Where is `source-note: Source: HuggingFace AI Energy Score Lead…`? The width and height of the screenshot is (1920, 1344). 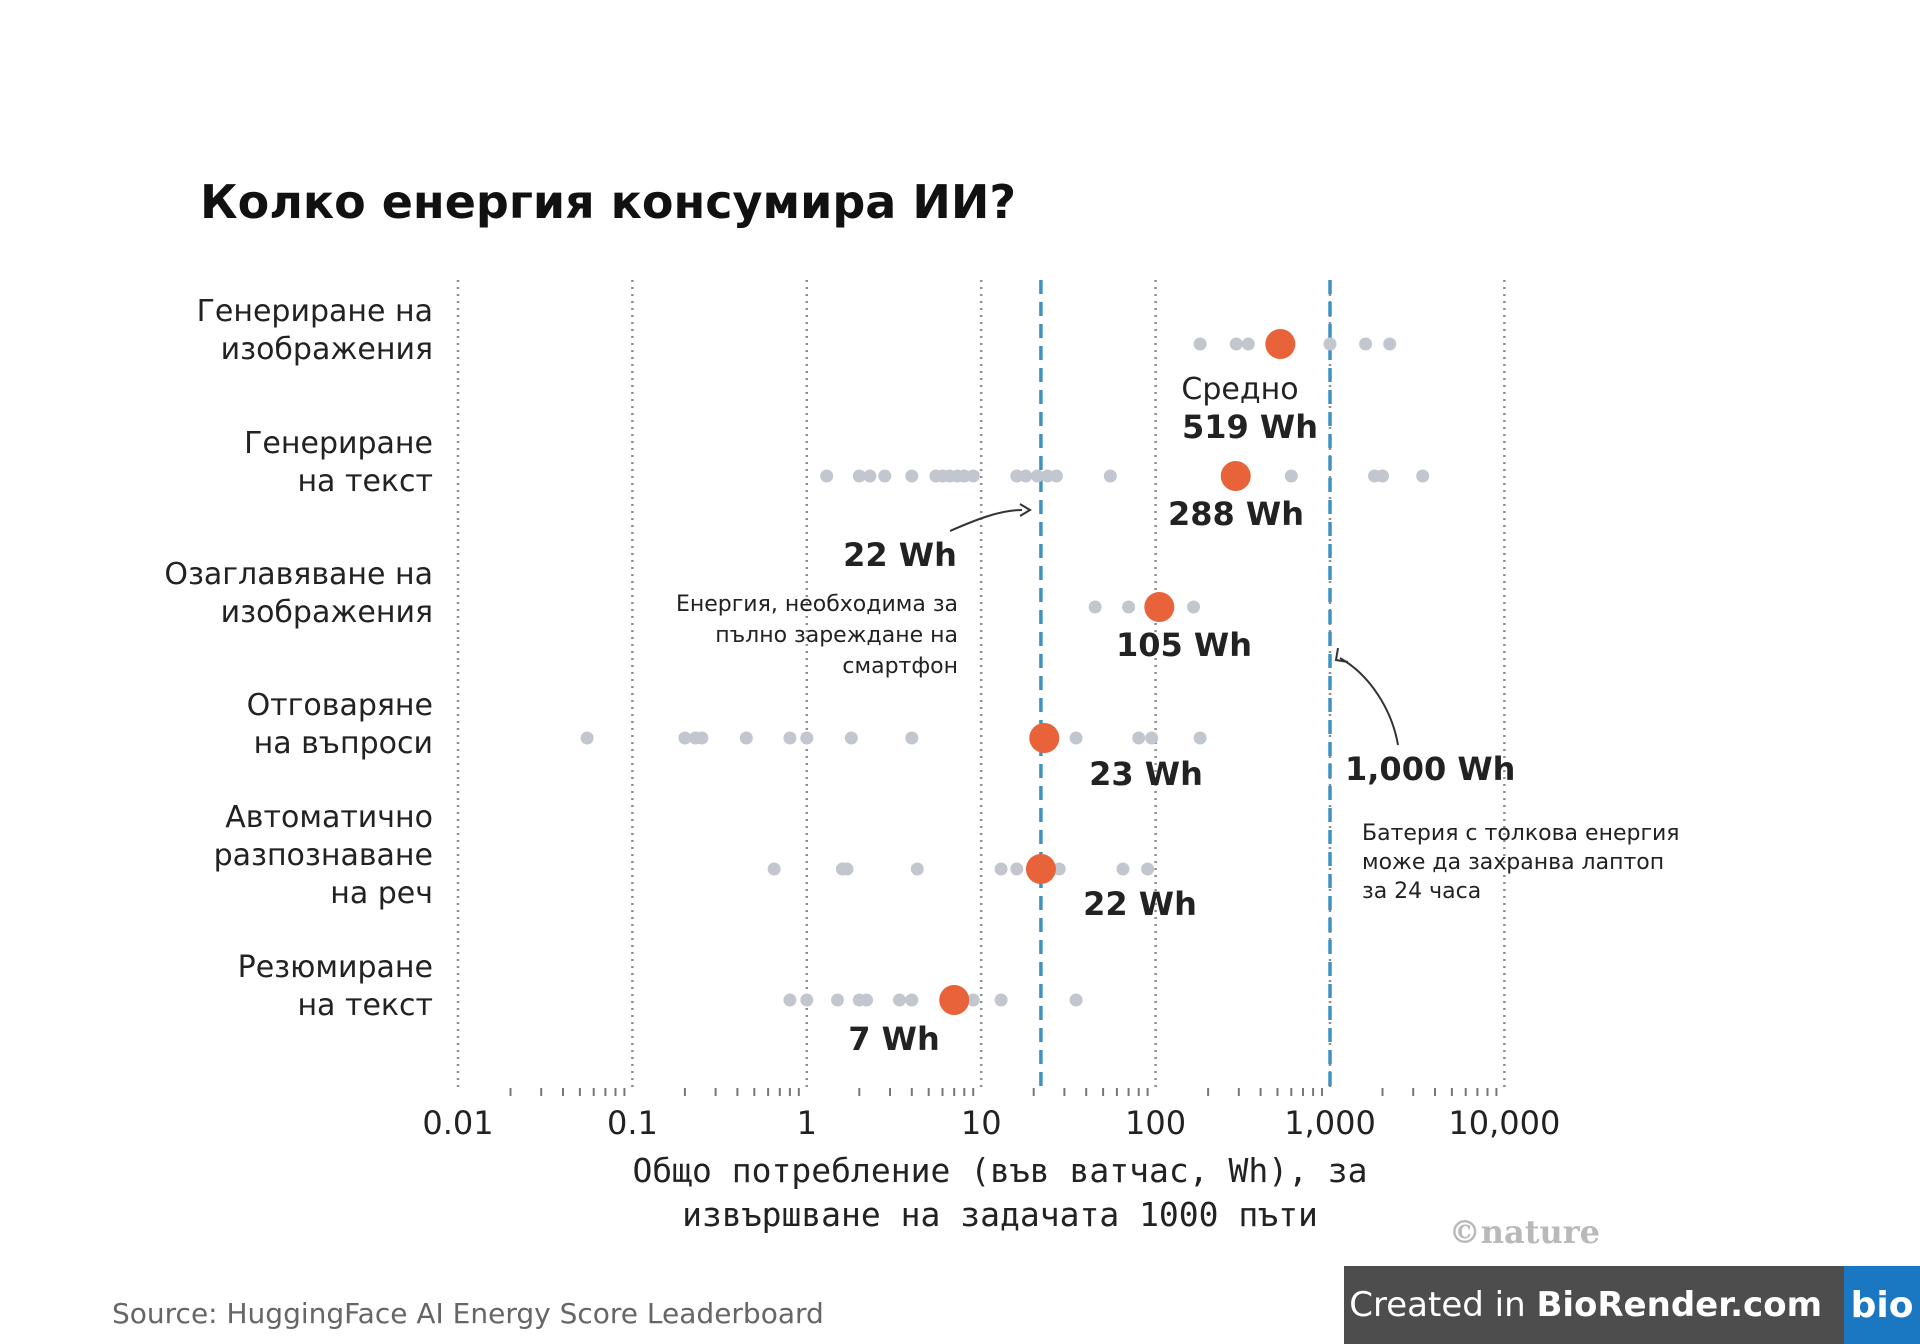 source-note: Source: HuggingFace AI Energy Score Lead… is located at coordinates (468, 1313).